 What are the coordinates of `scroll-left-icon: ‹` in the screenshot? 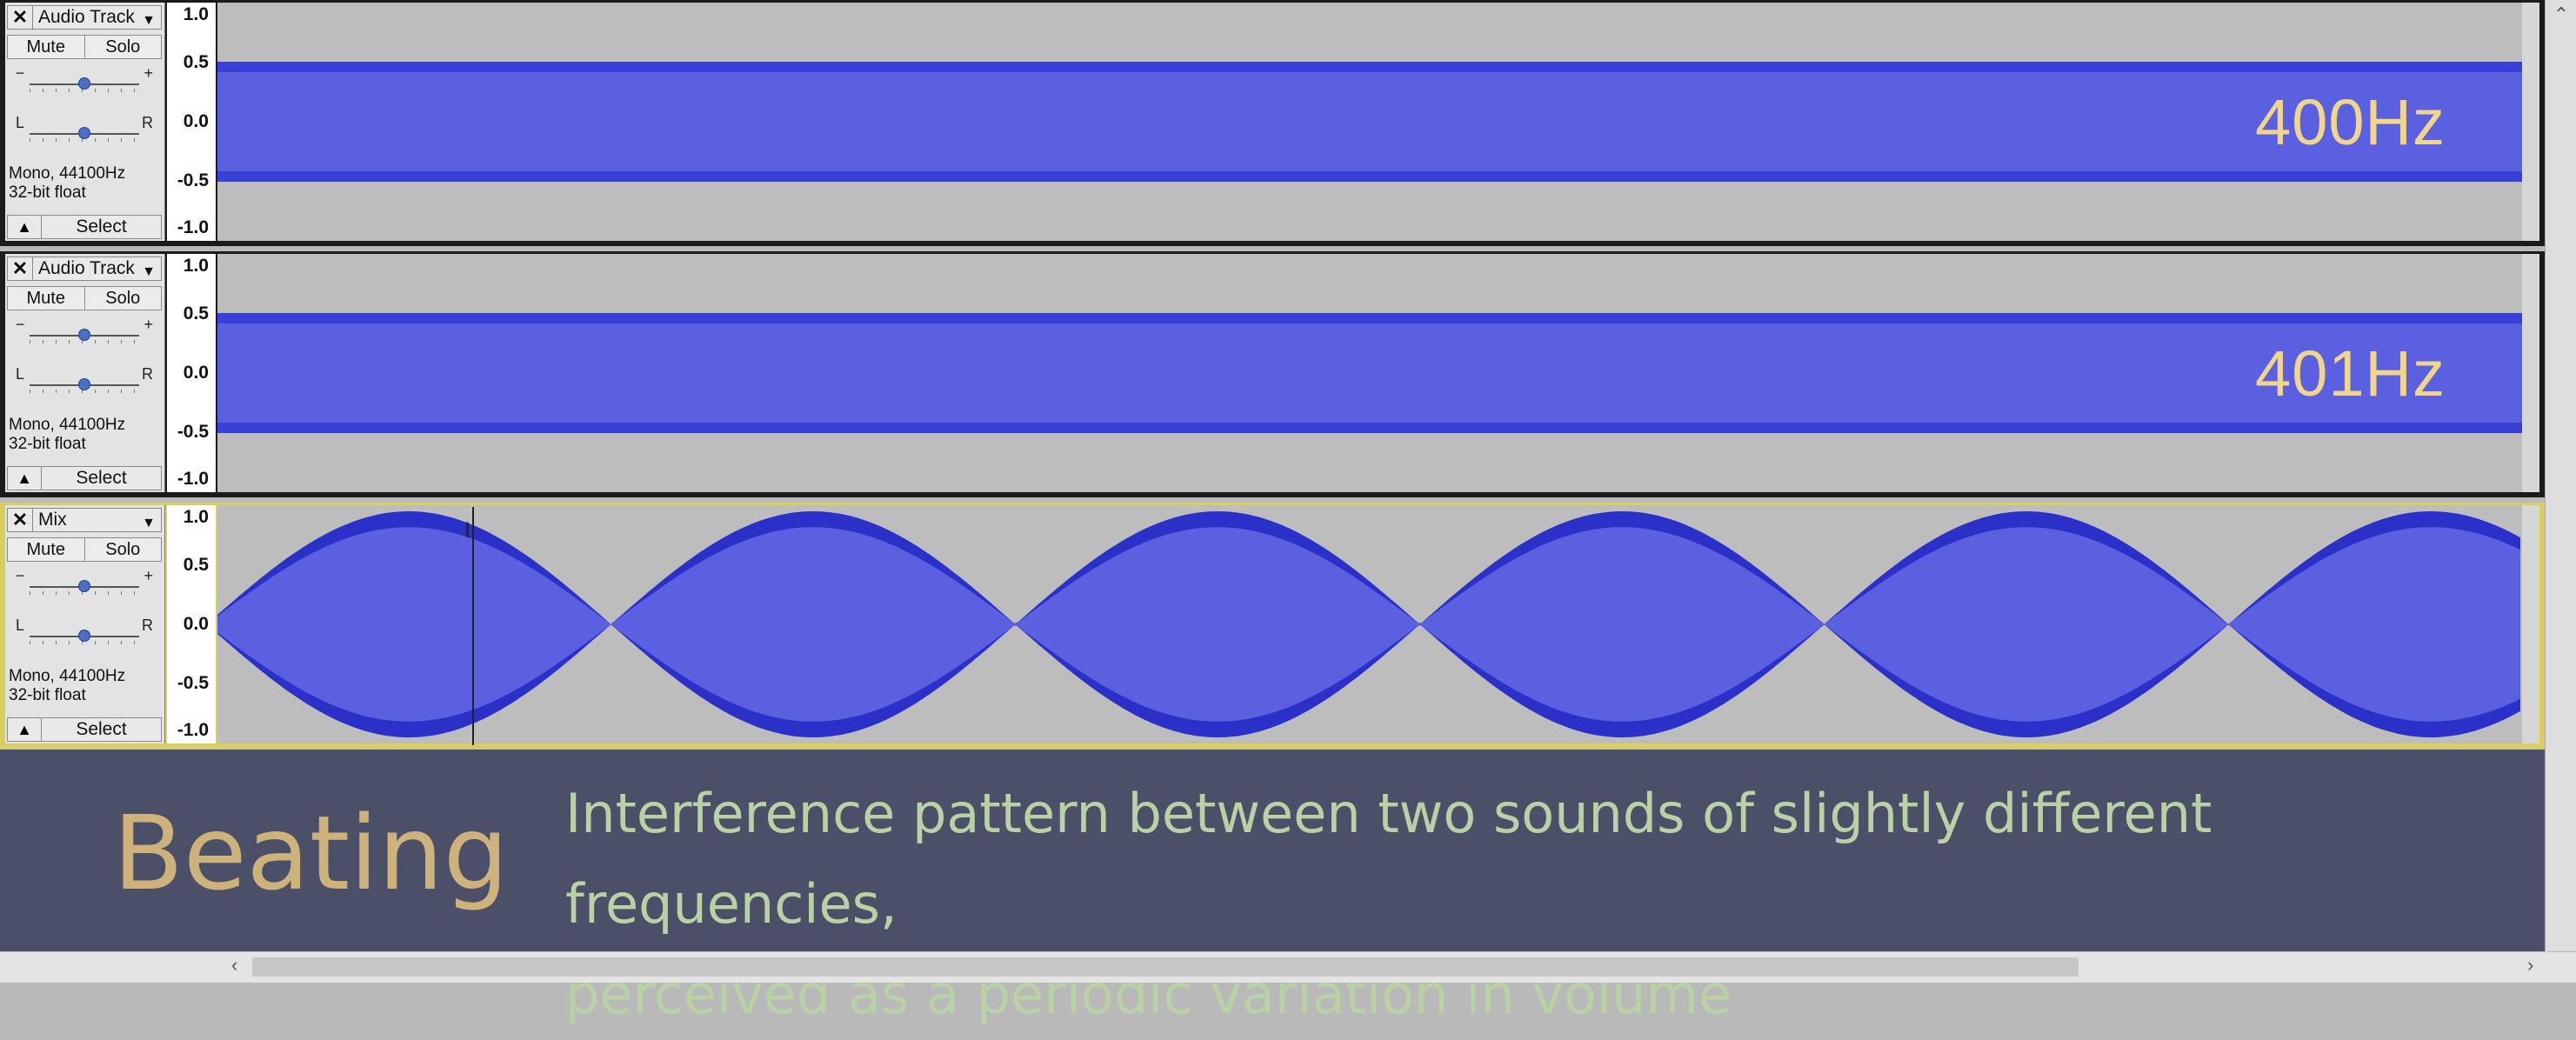 It's located at (234, 965).